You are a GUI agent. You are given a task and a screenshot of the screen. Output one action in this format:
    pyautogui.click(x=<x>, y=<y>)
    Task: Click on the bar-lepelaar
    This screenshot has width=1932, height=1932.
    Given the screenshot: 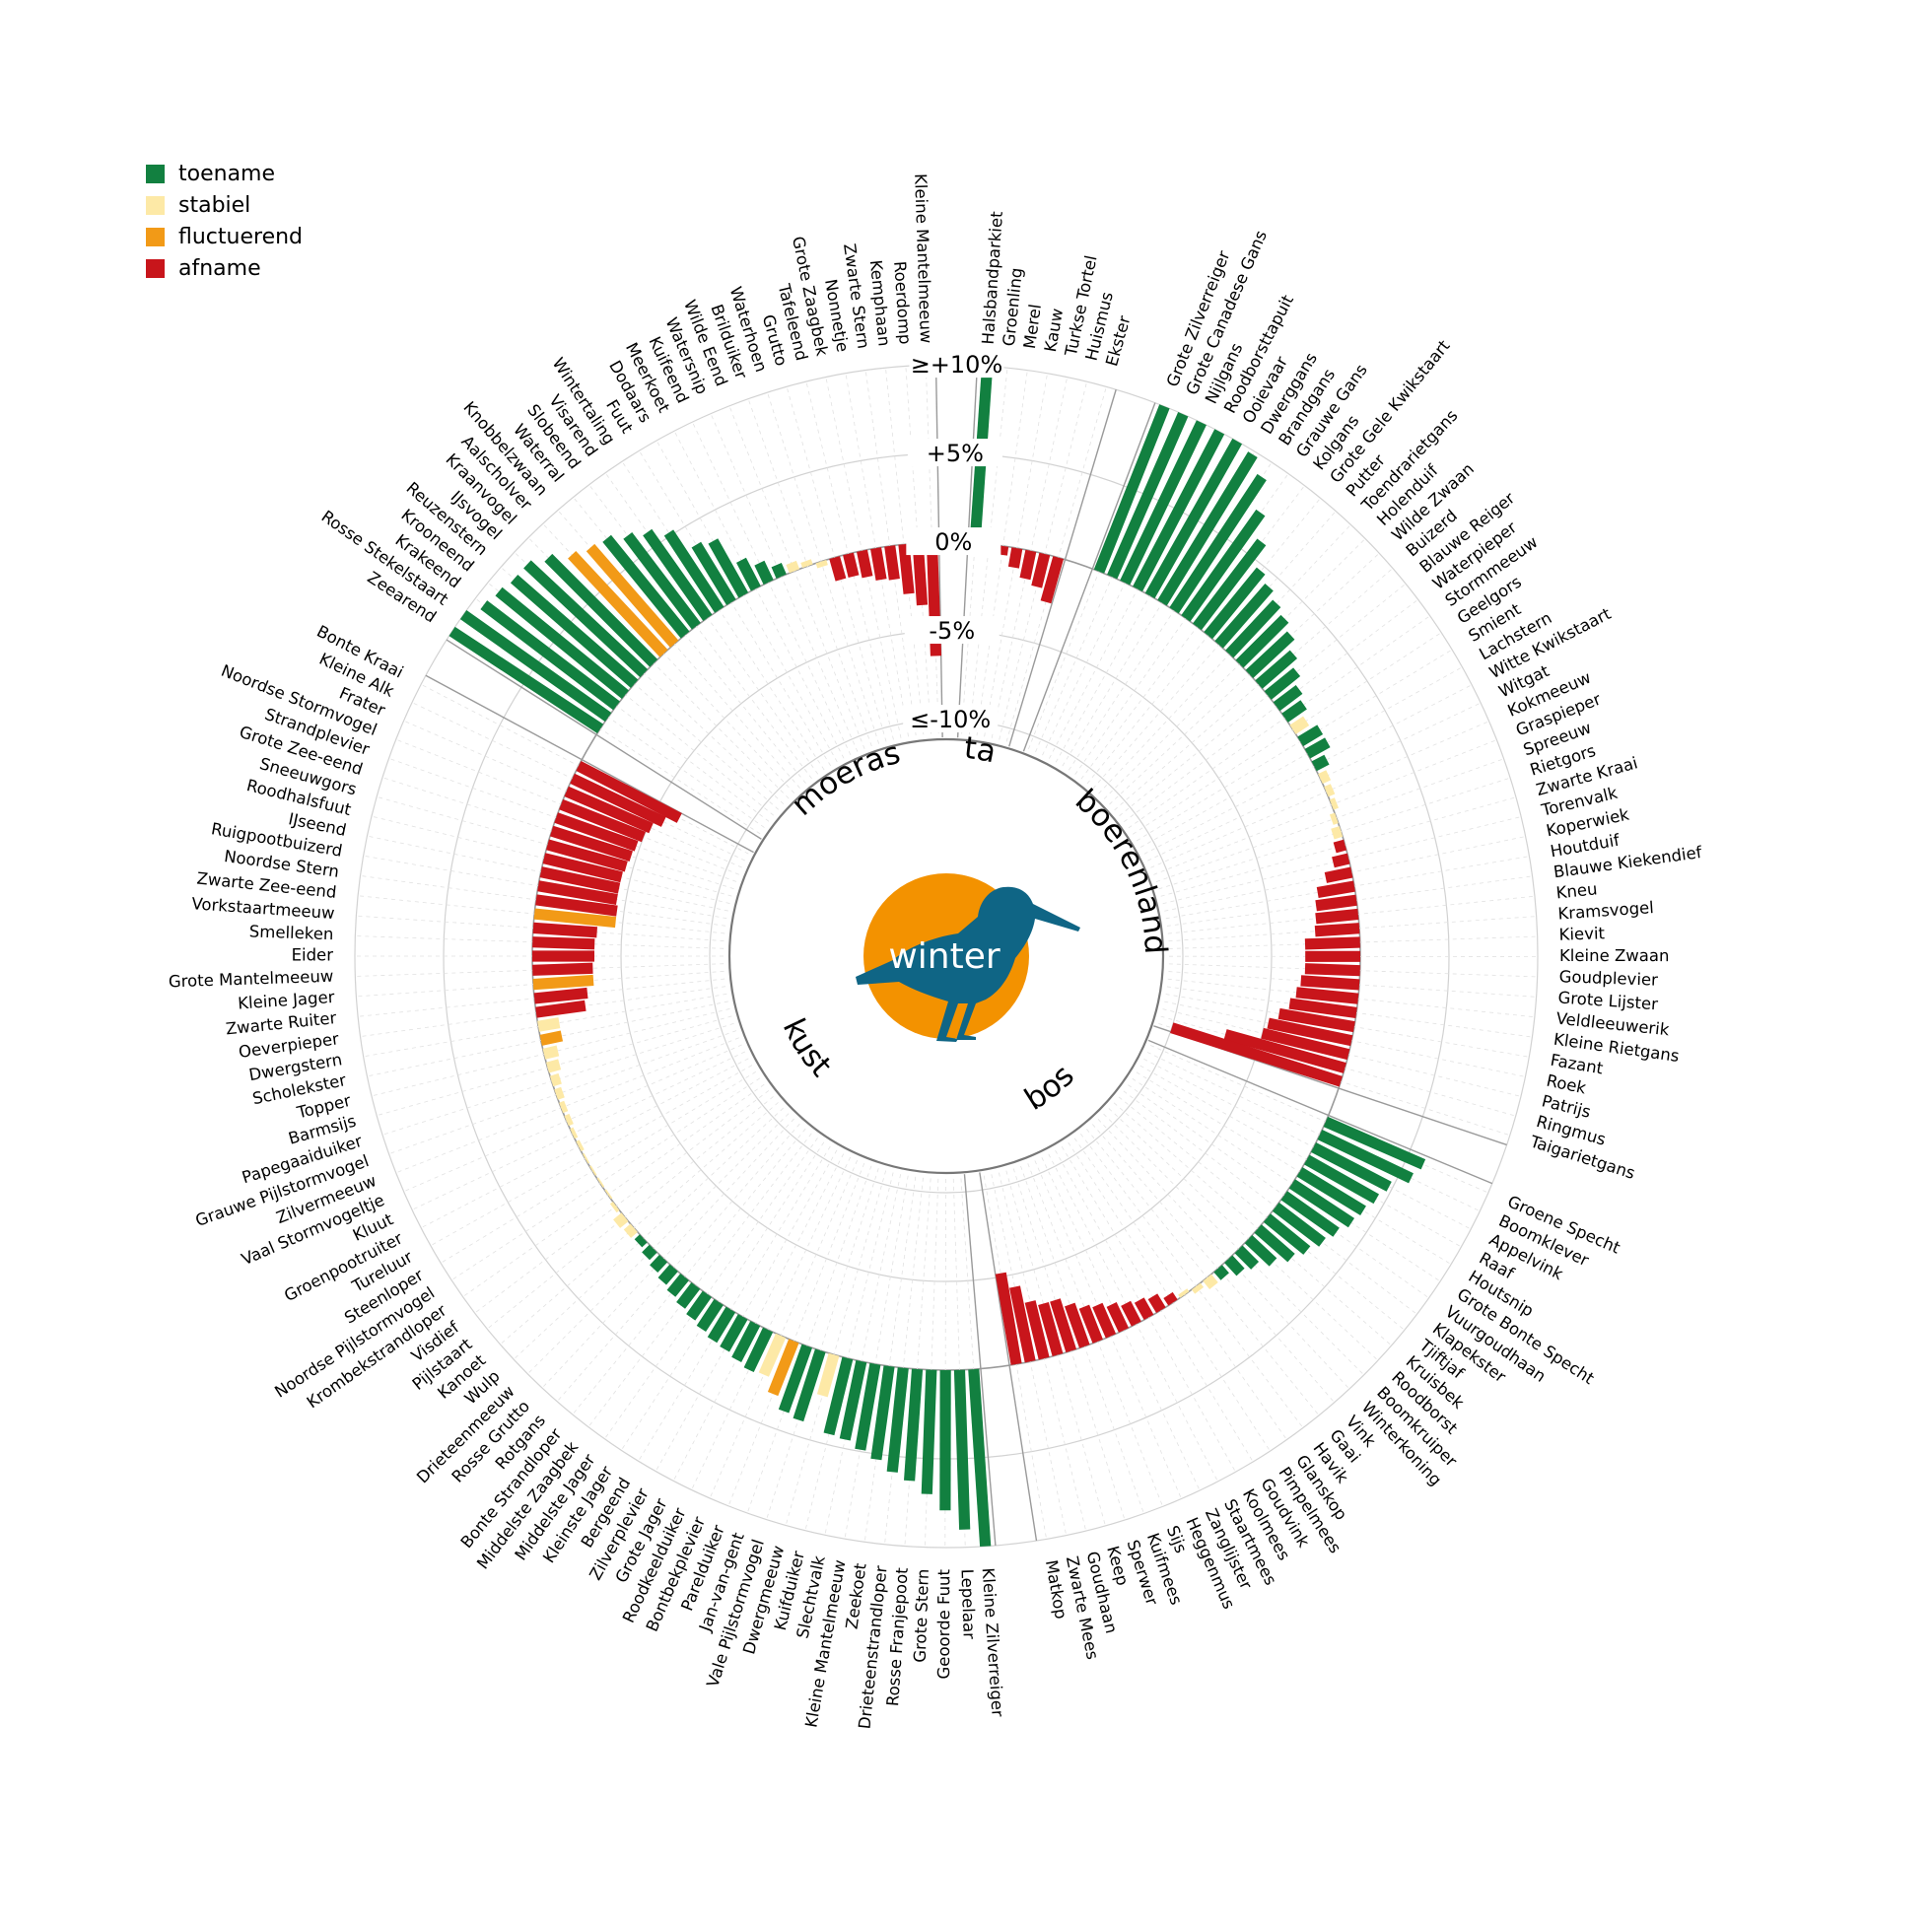 What is the action you would take?
    pyautogui.click(x=962, y=1450)
    